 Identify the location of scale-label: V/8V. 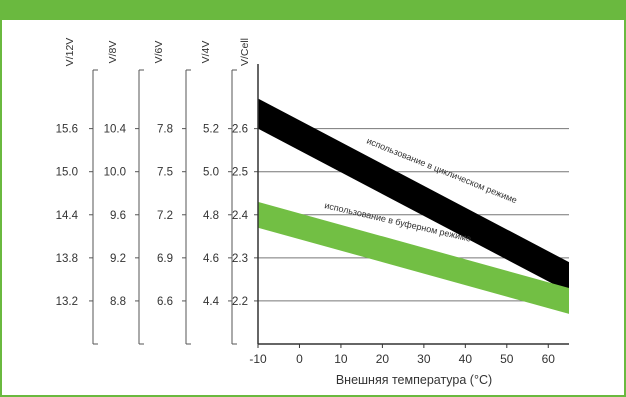
(113, 52).